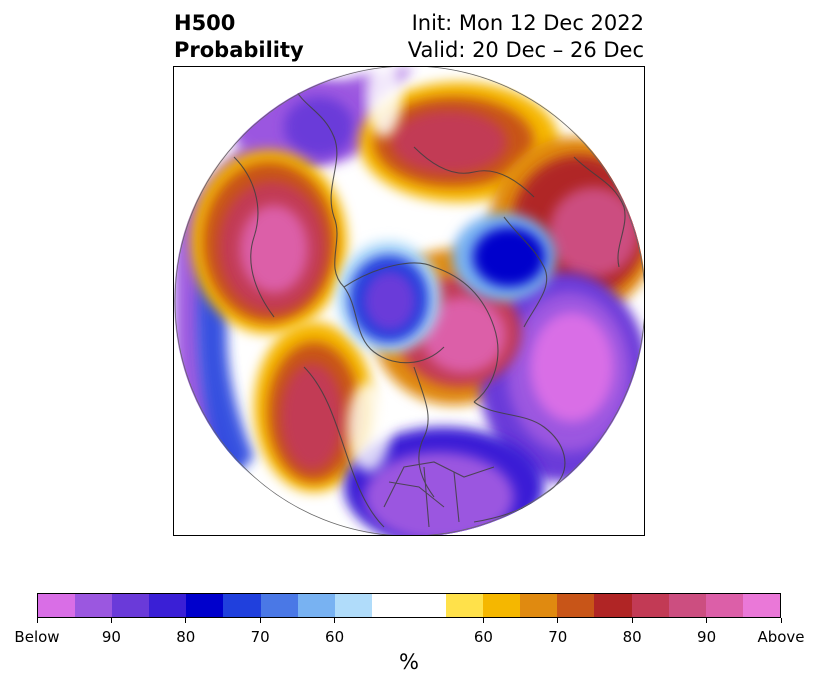 The width and height of the screenshot is (819, 686). I want to click on valid-period-label: Valid: 20 Dec – 26 Dec, so click(525, 50).